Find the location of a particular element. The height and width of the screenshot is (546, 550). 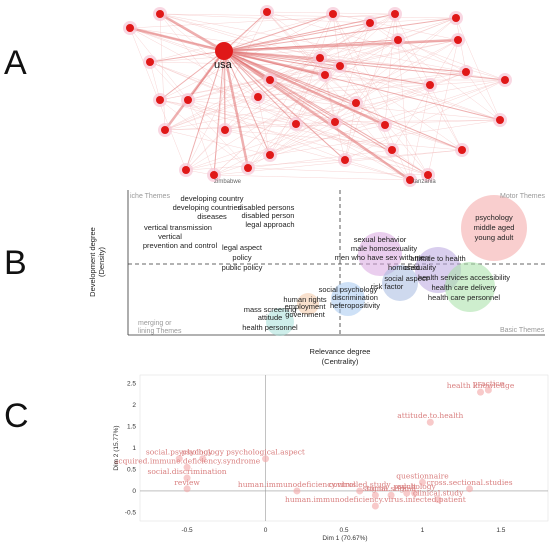

b-cluster-label: sexual behavior is located at coordinates (380, 239).